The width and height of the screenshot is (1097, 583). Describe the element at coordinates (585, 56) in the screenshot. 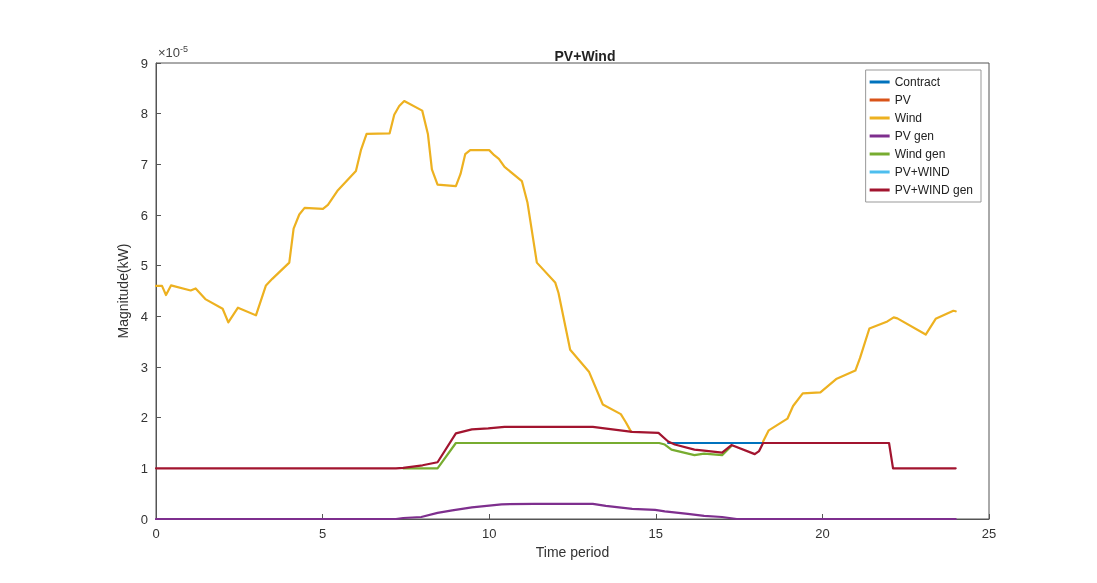

I see `chart-title: PV+Wind` at that location.